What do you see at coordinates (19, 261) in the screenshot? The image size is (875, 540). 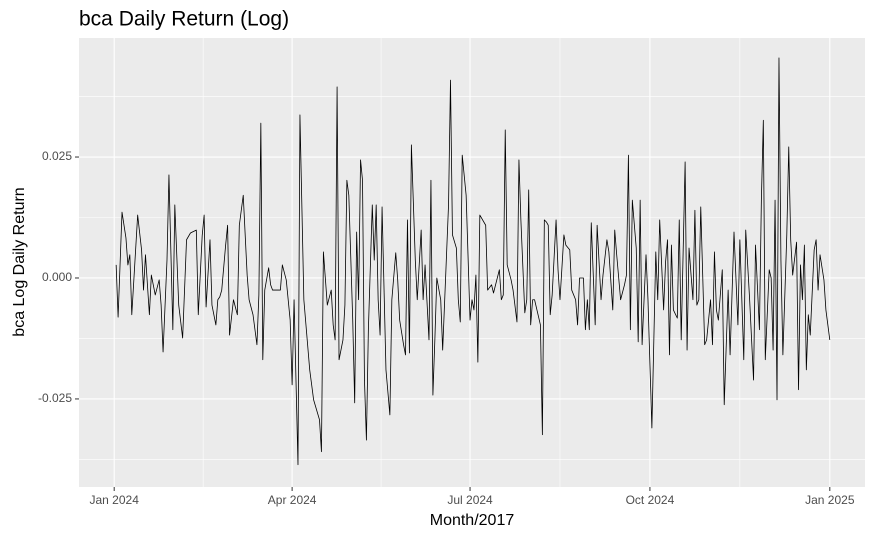 I see `y-axis-title: bca Log Daily Return` at bounding box center [19, 261].